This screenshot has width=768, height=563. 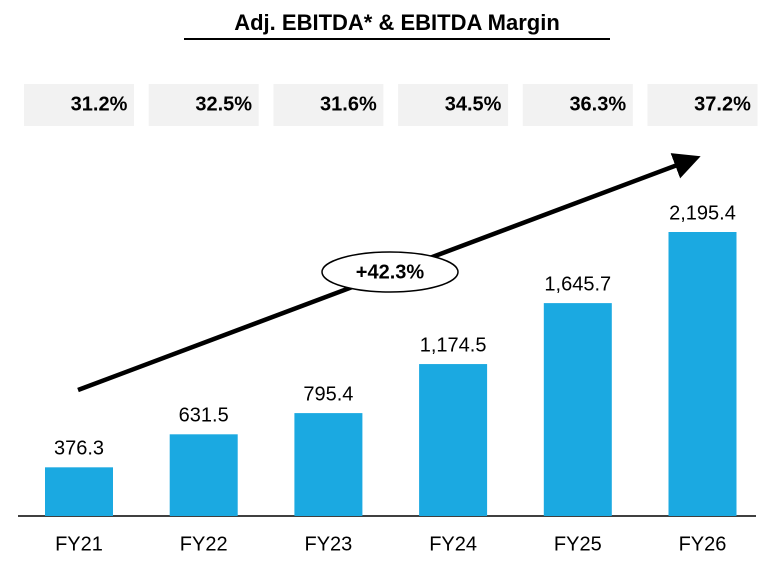 What do you see at coordinates (453, 345) in the screenshot?
I see `value-label: 1,174.5` at bounding box center [453, 345].